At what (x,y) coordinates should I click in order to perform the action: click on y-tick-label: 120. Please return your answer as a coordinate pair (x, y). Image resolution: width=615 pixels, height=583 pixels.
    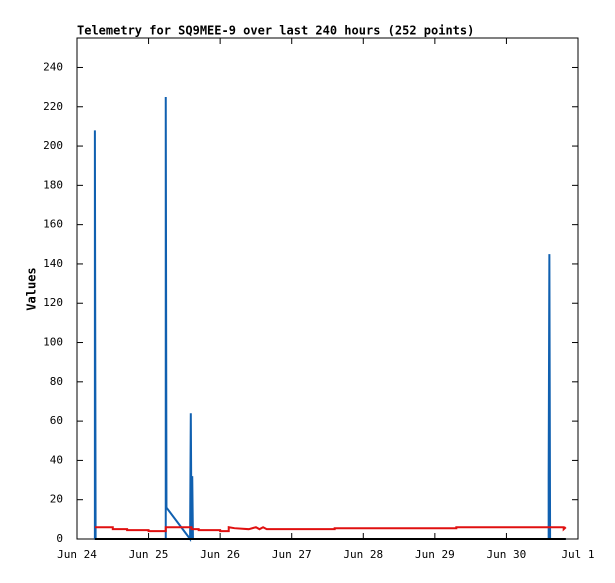
    Looking at the image, I should click on (53, 302).